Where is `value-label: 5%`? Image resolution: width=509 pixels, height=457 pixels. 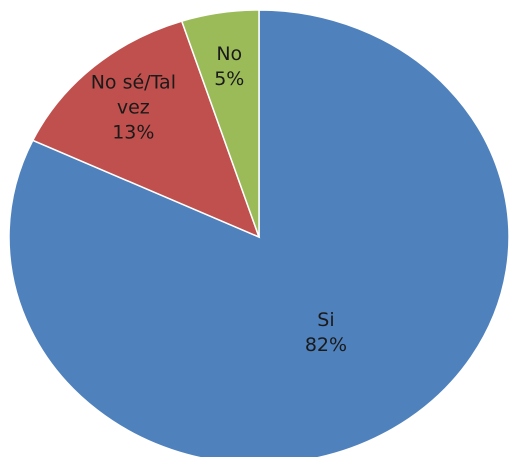
value-label: 5% is located at coordinates (229, 78).